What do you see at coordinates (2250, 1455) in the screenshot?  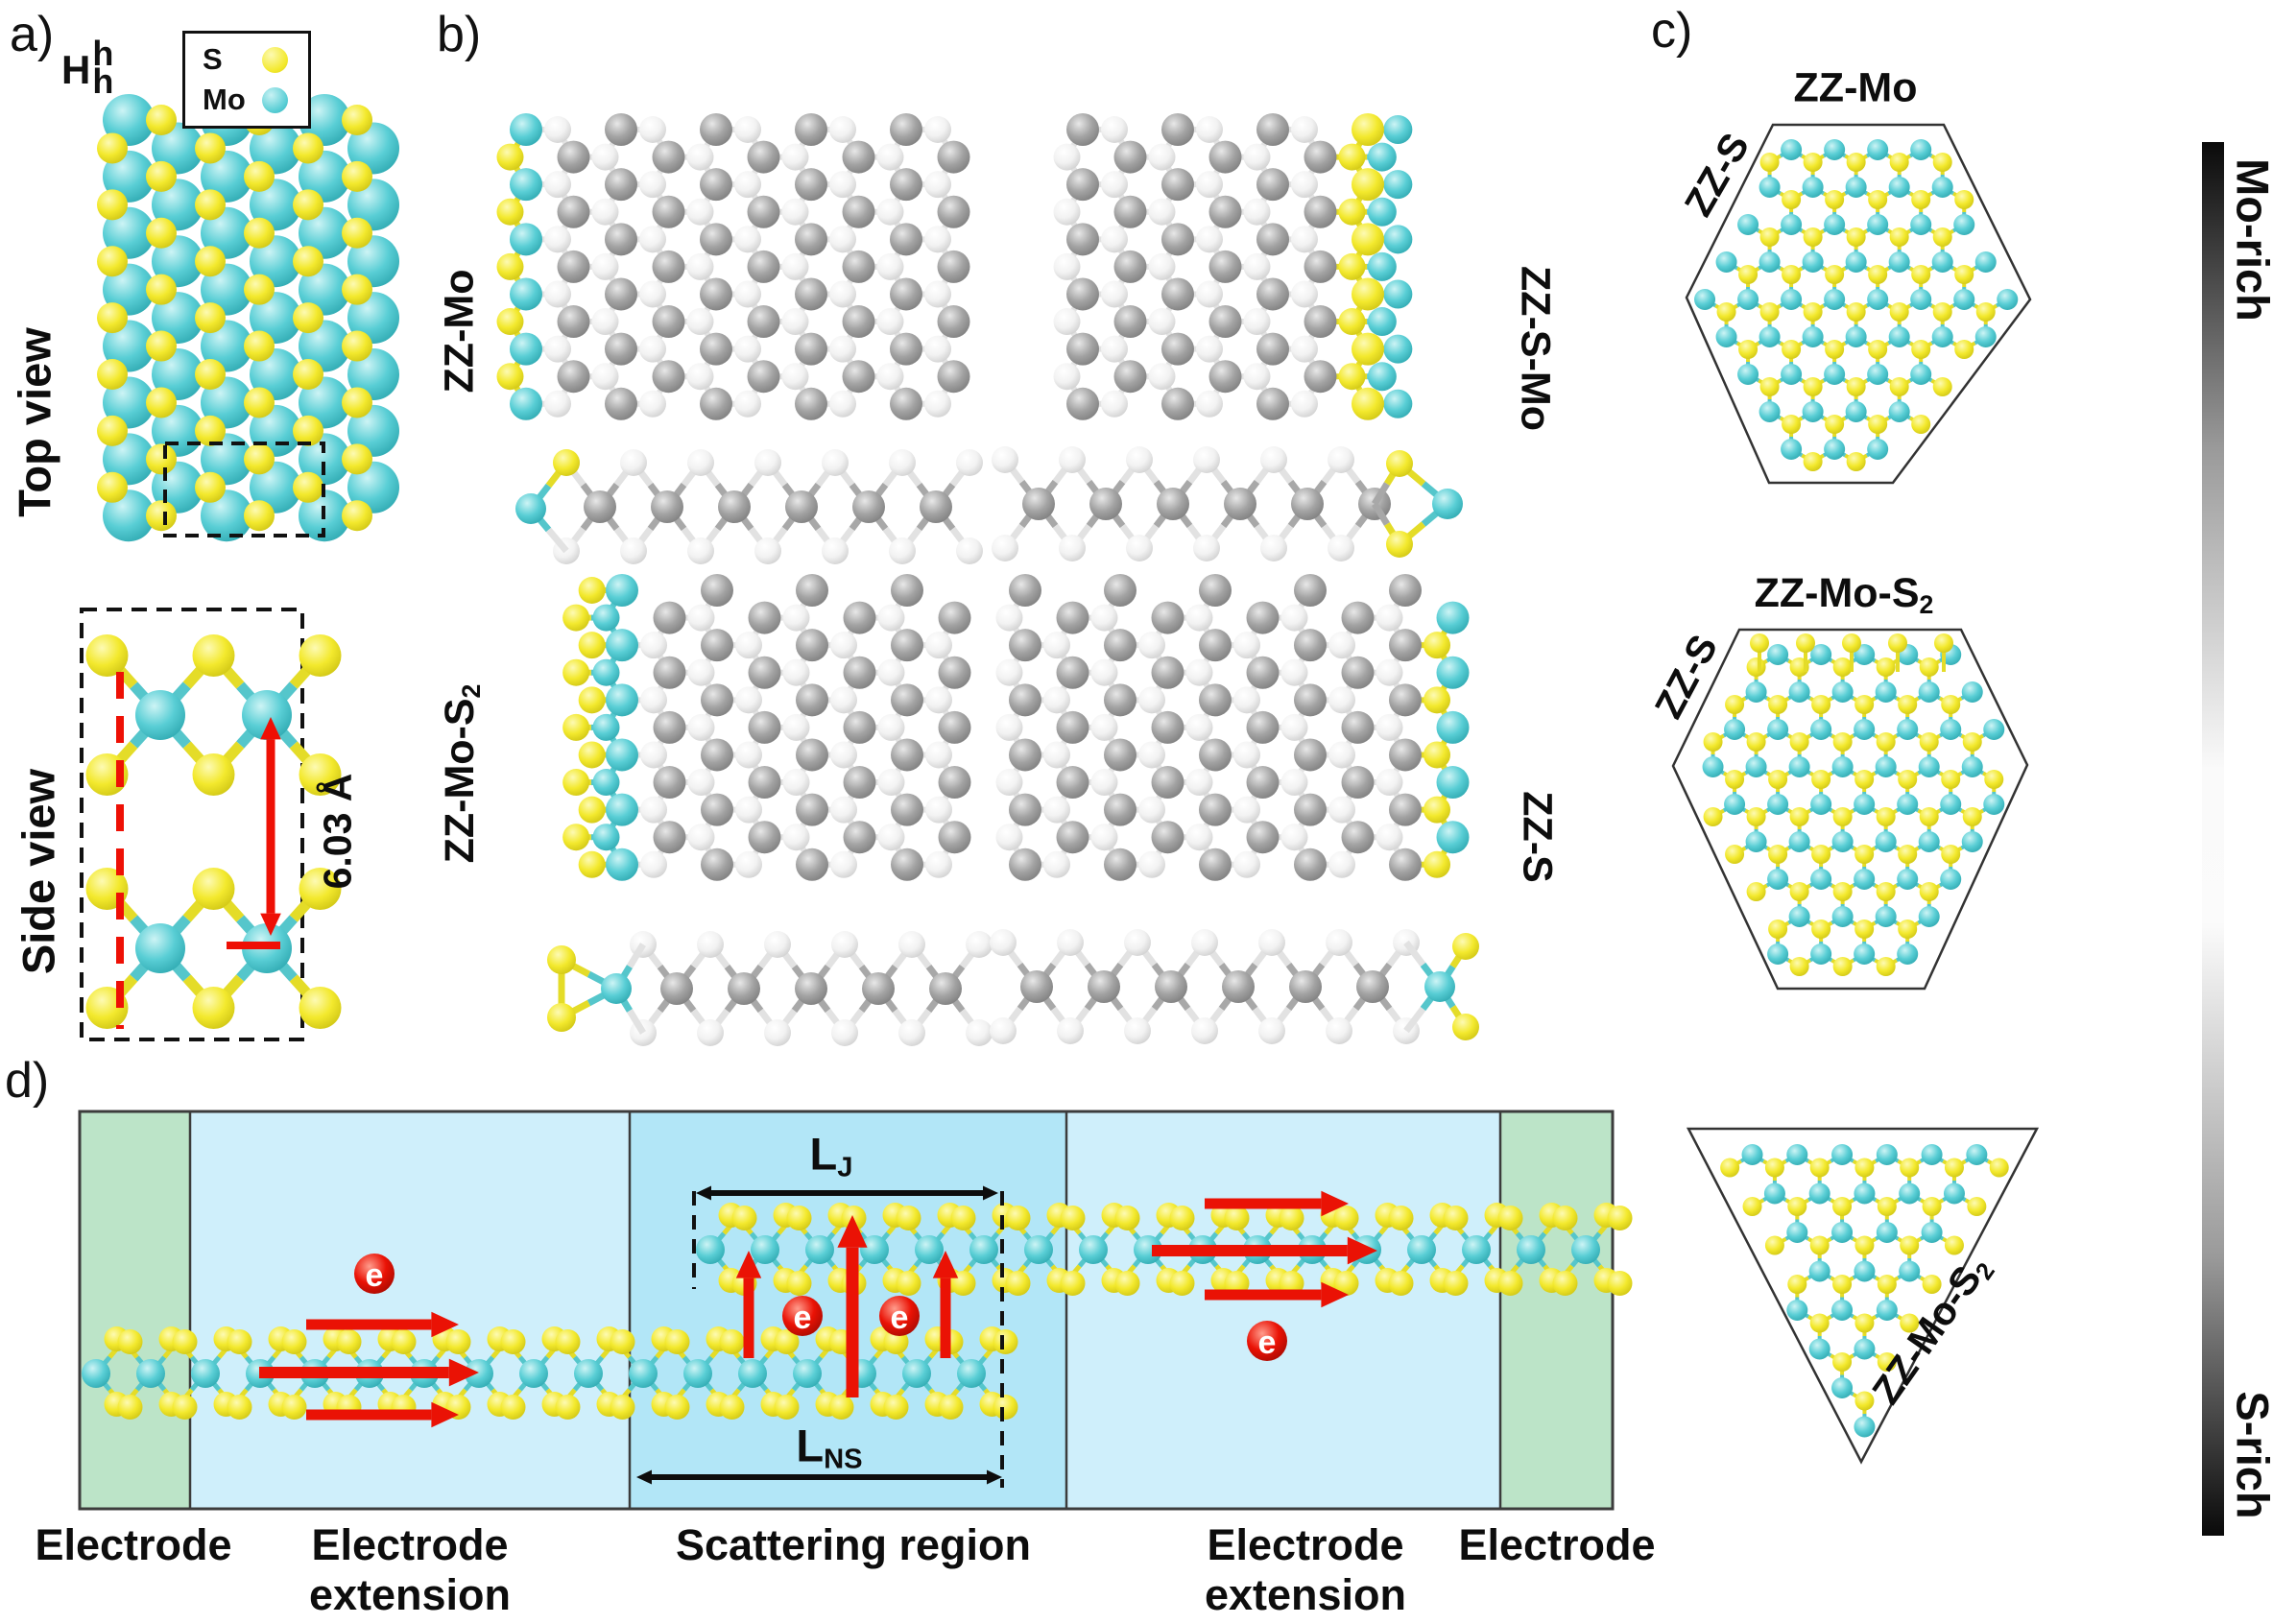 I see `s-rich-label: S-rich` at bounding box center [2250, 1455].